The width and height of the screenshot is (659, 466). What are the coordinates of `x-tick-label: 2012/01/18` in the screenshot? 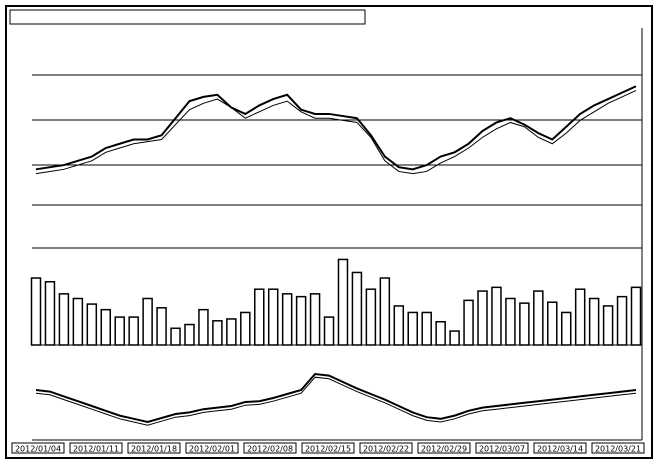 It's located at (154, 449).